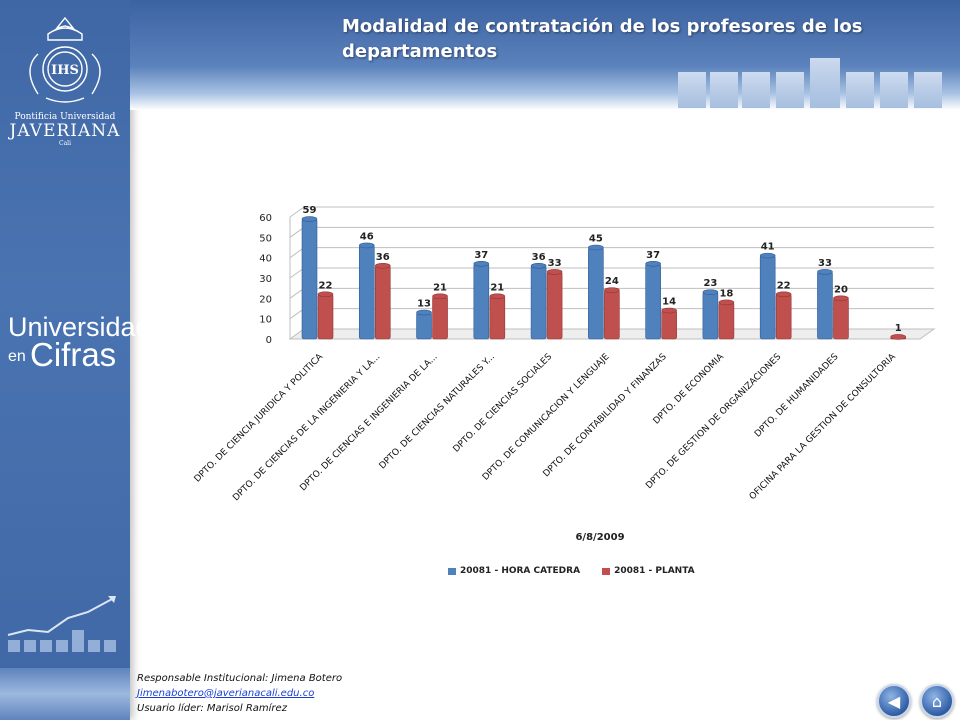 The height and width of the screenshot is (720, 960). Describe the element at coordinates (726, 293) in the screenshot. I see `data-label-planta: 18` at that location.